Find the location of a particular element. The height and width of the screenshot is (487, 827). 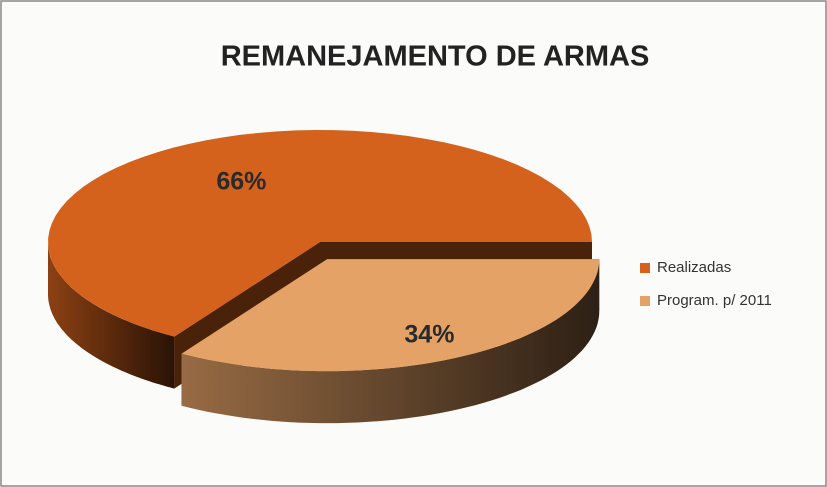

slice-side-shade is located at coordinates (111, 315).